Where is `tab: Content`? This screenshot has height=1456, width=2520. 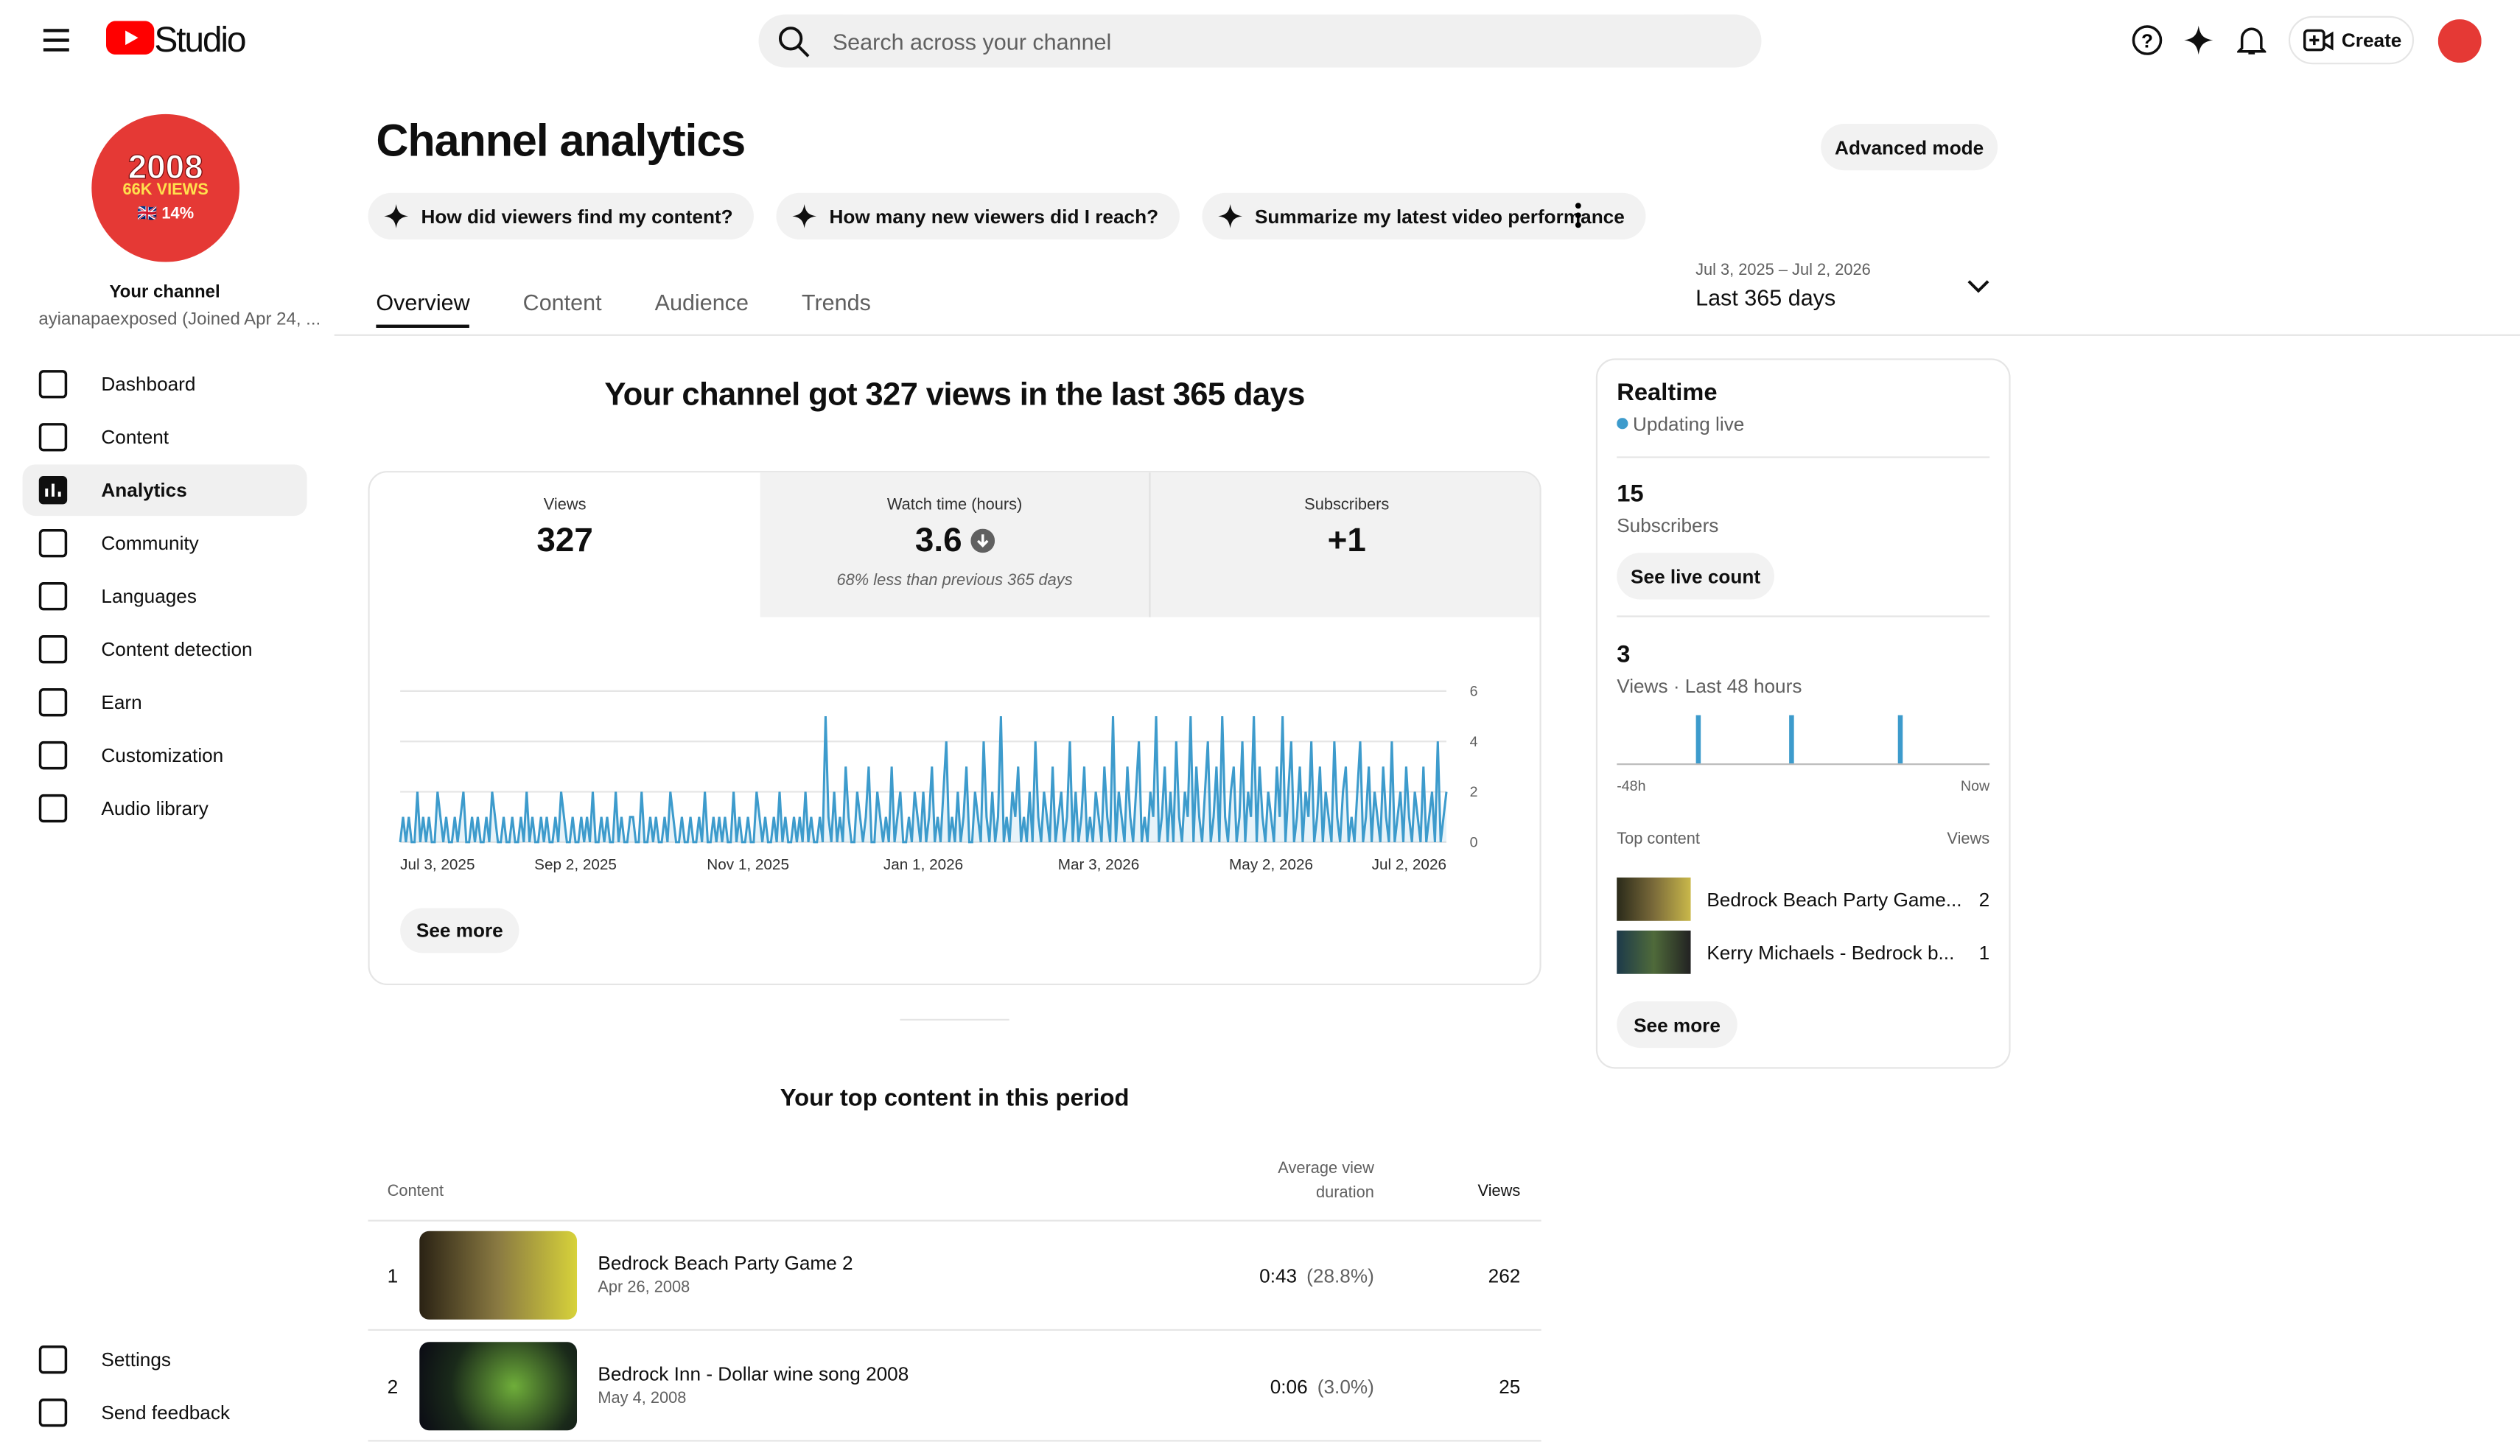
tab: Content is located at coordinates (562, 302).